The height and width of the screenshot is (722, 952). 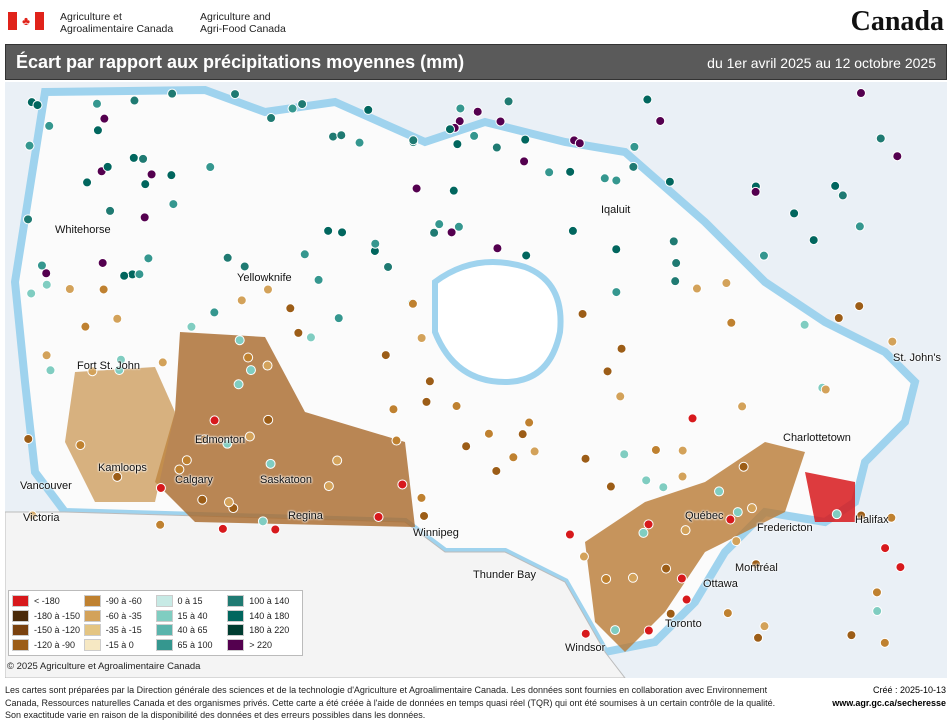 What do you see at coordinates (41, 518) in the screenshot?
I see `city-label: Victoria` at bounding box center [41, 518].